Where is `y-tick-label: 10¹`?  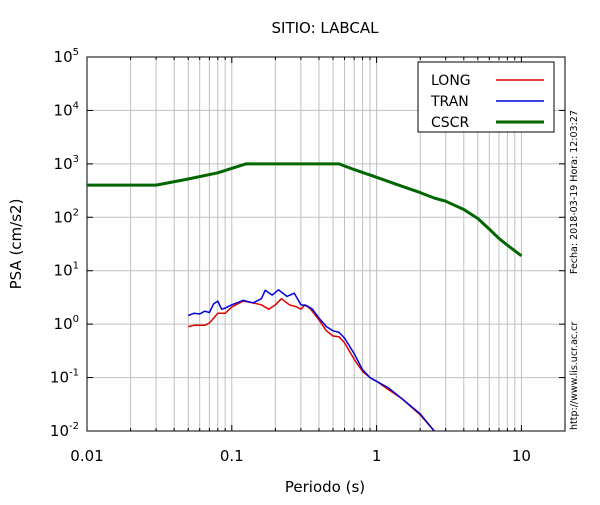
y-tick-label: 10¹ is located at coordinates (66, 270).